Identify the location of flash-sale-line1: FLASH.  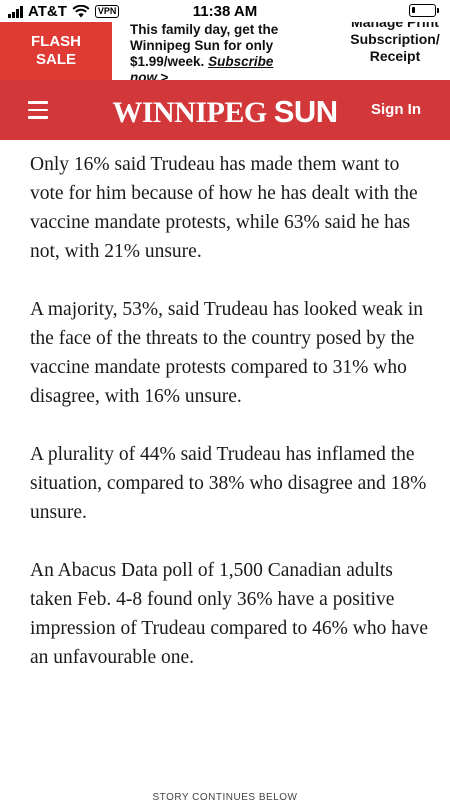
(56, 41).